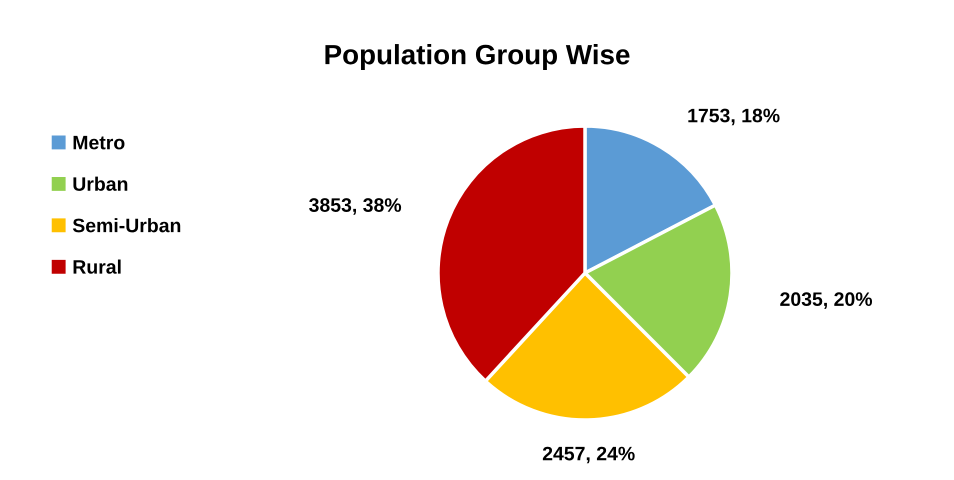 The image size is (954, 480). I want to click on data-label: 1753, 18%, so click(734, 117).